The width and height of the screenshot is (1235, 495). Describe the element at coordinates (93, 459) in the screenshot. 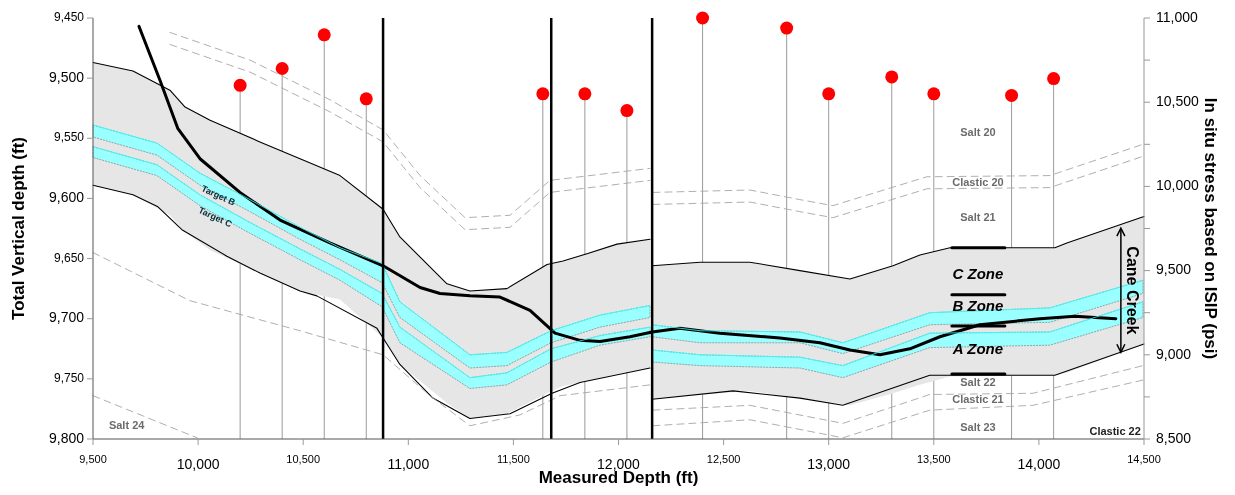

I see `x-tick-label: 9,500` at that location.